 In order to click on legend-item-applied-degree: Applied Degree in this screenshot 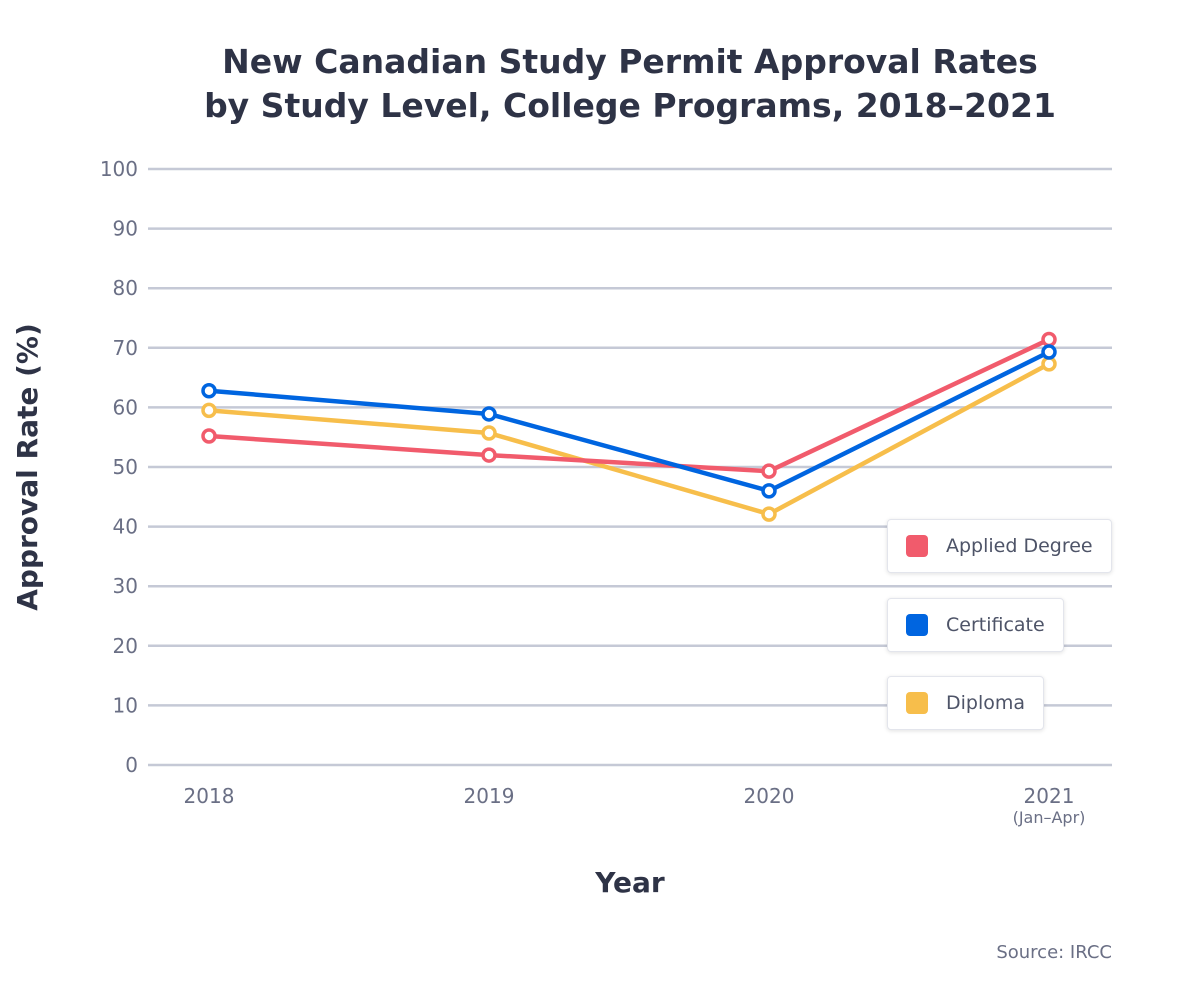, I will do `click(999, 546)`.